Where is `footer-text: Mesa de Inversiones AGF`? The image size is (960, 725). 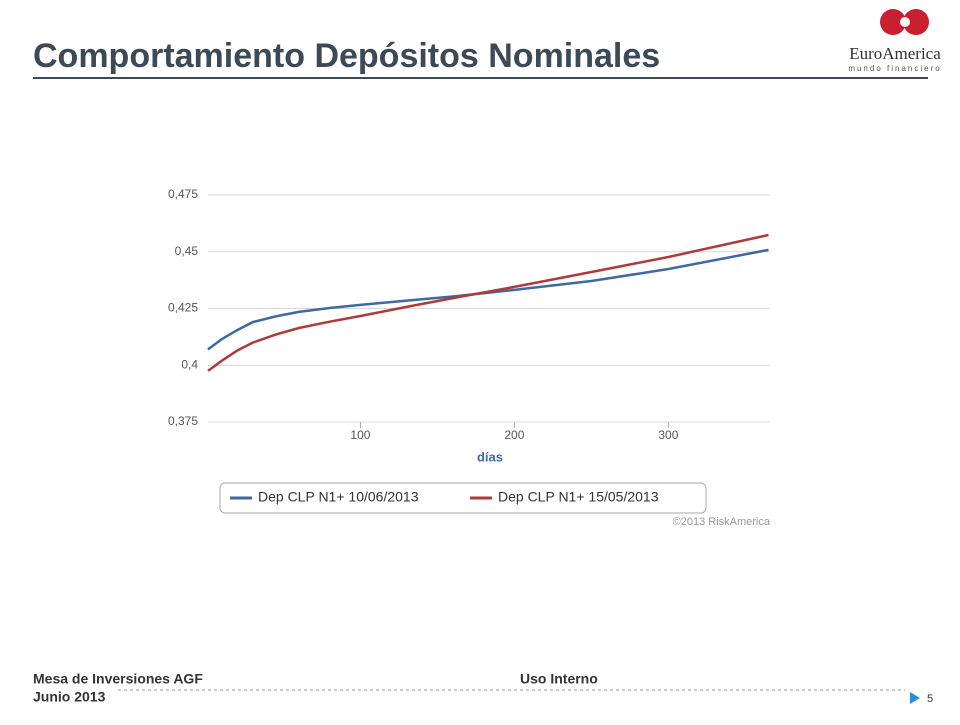
footer-text: Mesa de Inversiones AGF is located at coordinates (118, 679).